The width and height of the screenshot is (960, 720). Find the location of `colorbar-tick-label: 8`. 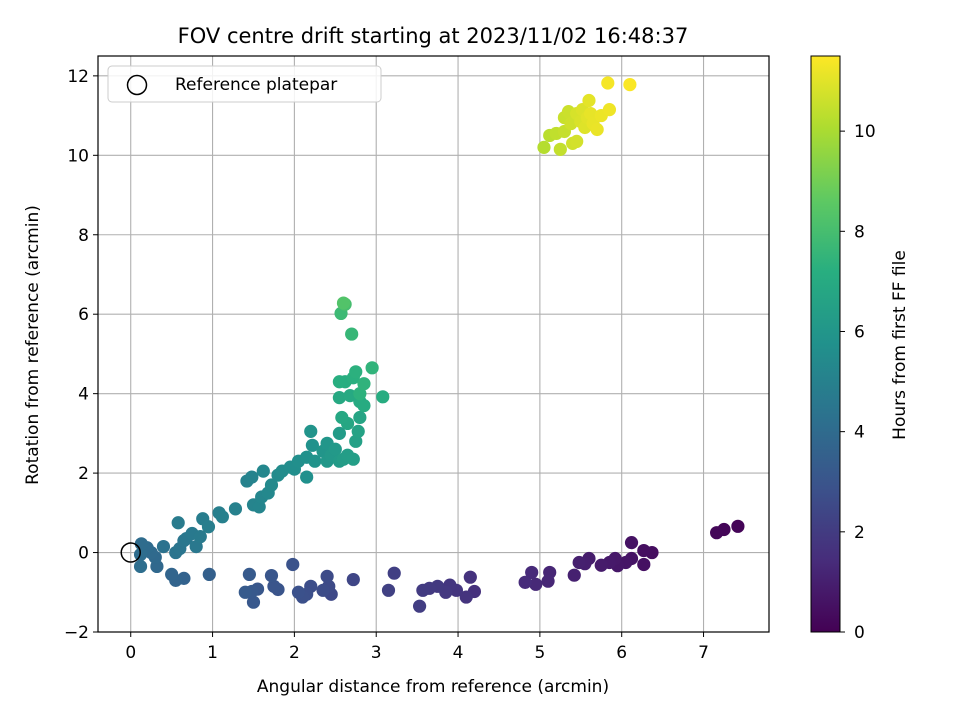

colorbar-tick-label: 8 is located at coordinates (859, 232).